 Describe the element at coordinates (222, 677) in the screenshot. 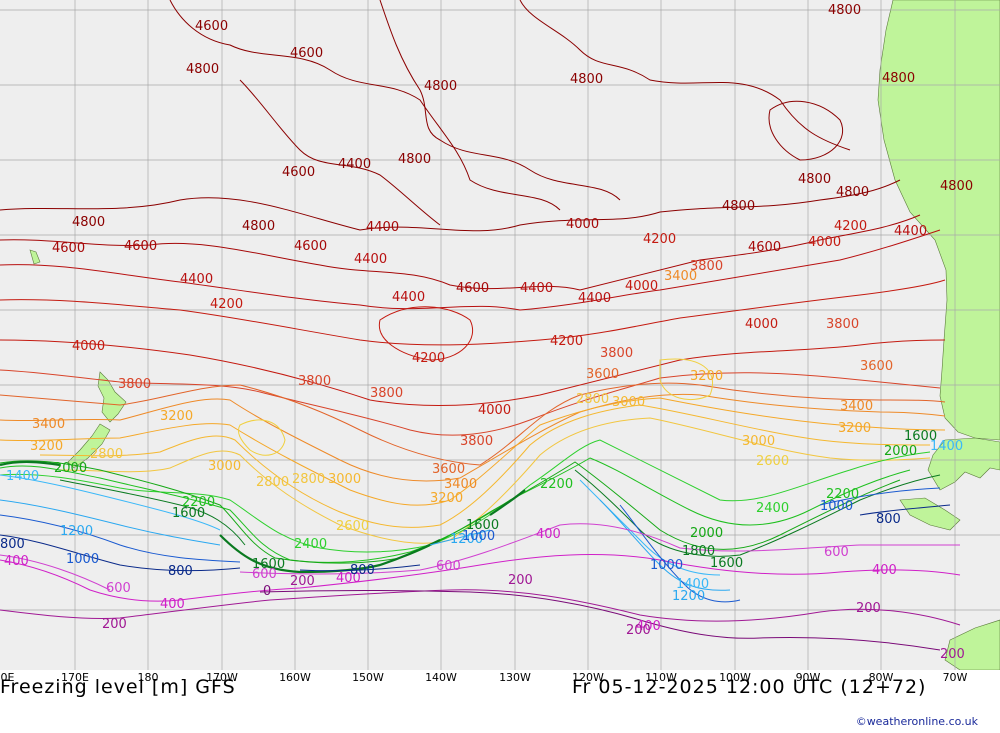

I see `longitude-label: 170W` at that location.